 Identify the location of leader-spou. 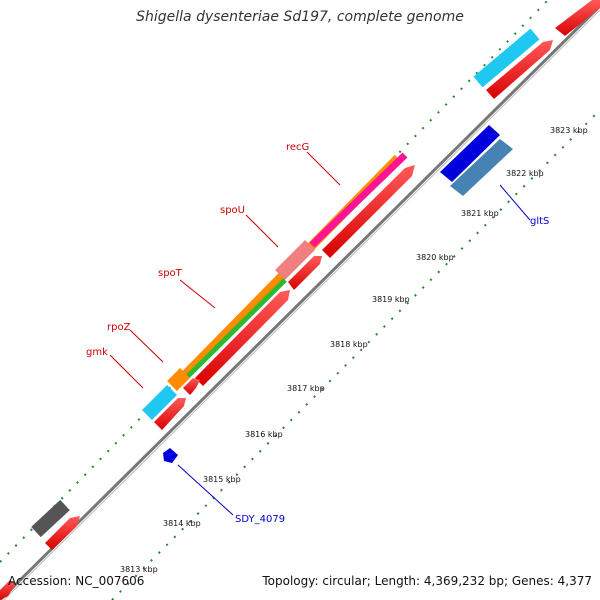
(262, 231).